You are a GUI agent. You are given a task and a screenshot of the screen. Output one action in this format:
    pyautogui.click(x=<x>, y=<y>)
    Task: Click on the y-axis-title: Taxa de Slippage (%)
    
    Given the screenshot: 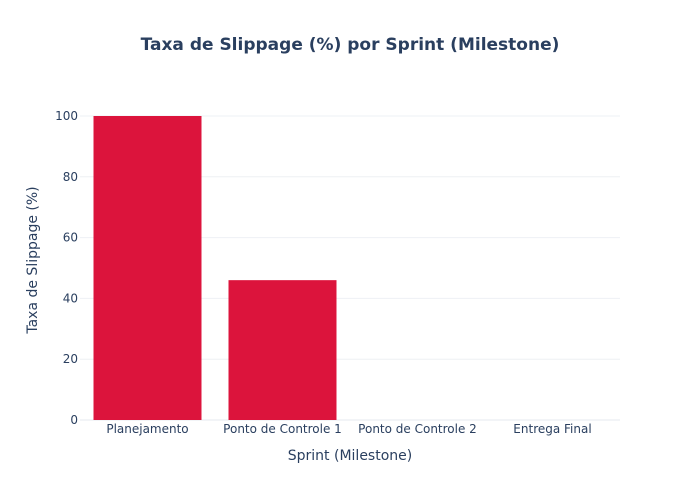 What is the action you would take?
    pyautogui.click(x=33, y=260)
    